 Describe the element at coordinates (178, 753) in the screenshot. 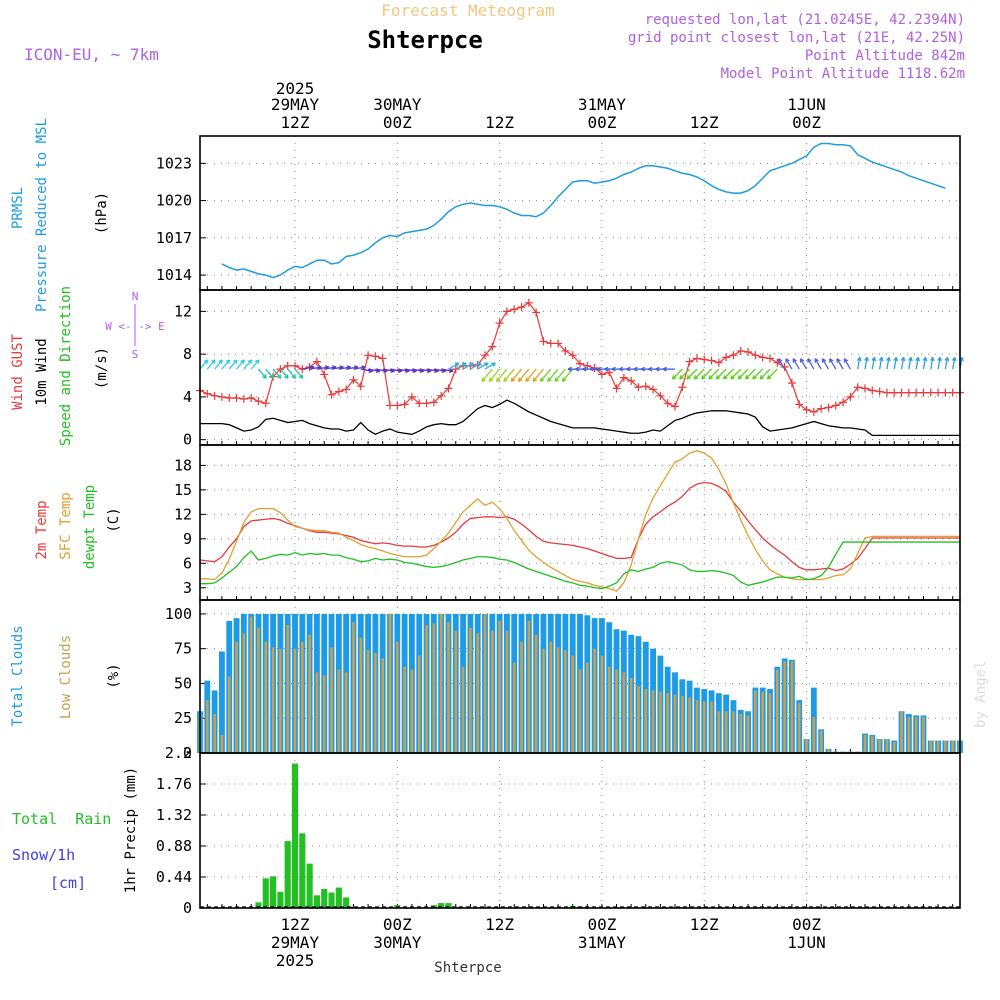

I see `y-tick-label: 2.2` at that location.